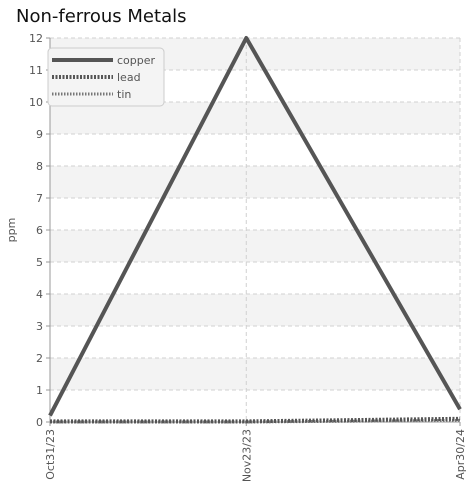 This screenshot has height=486, width=467. I want to click on y-tick-label: 1, so click(39, 390).